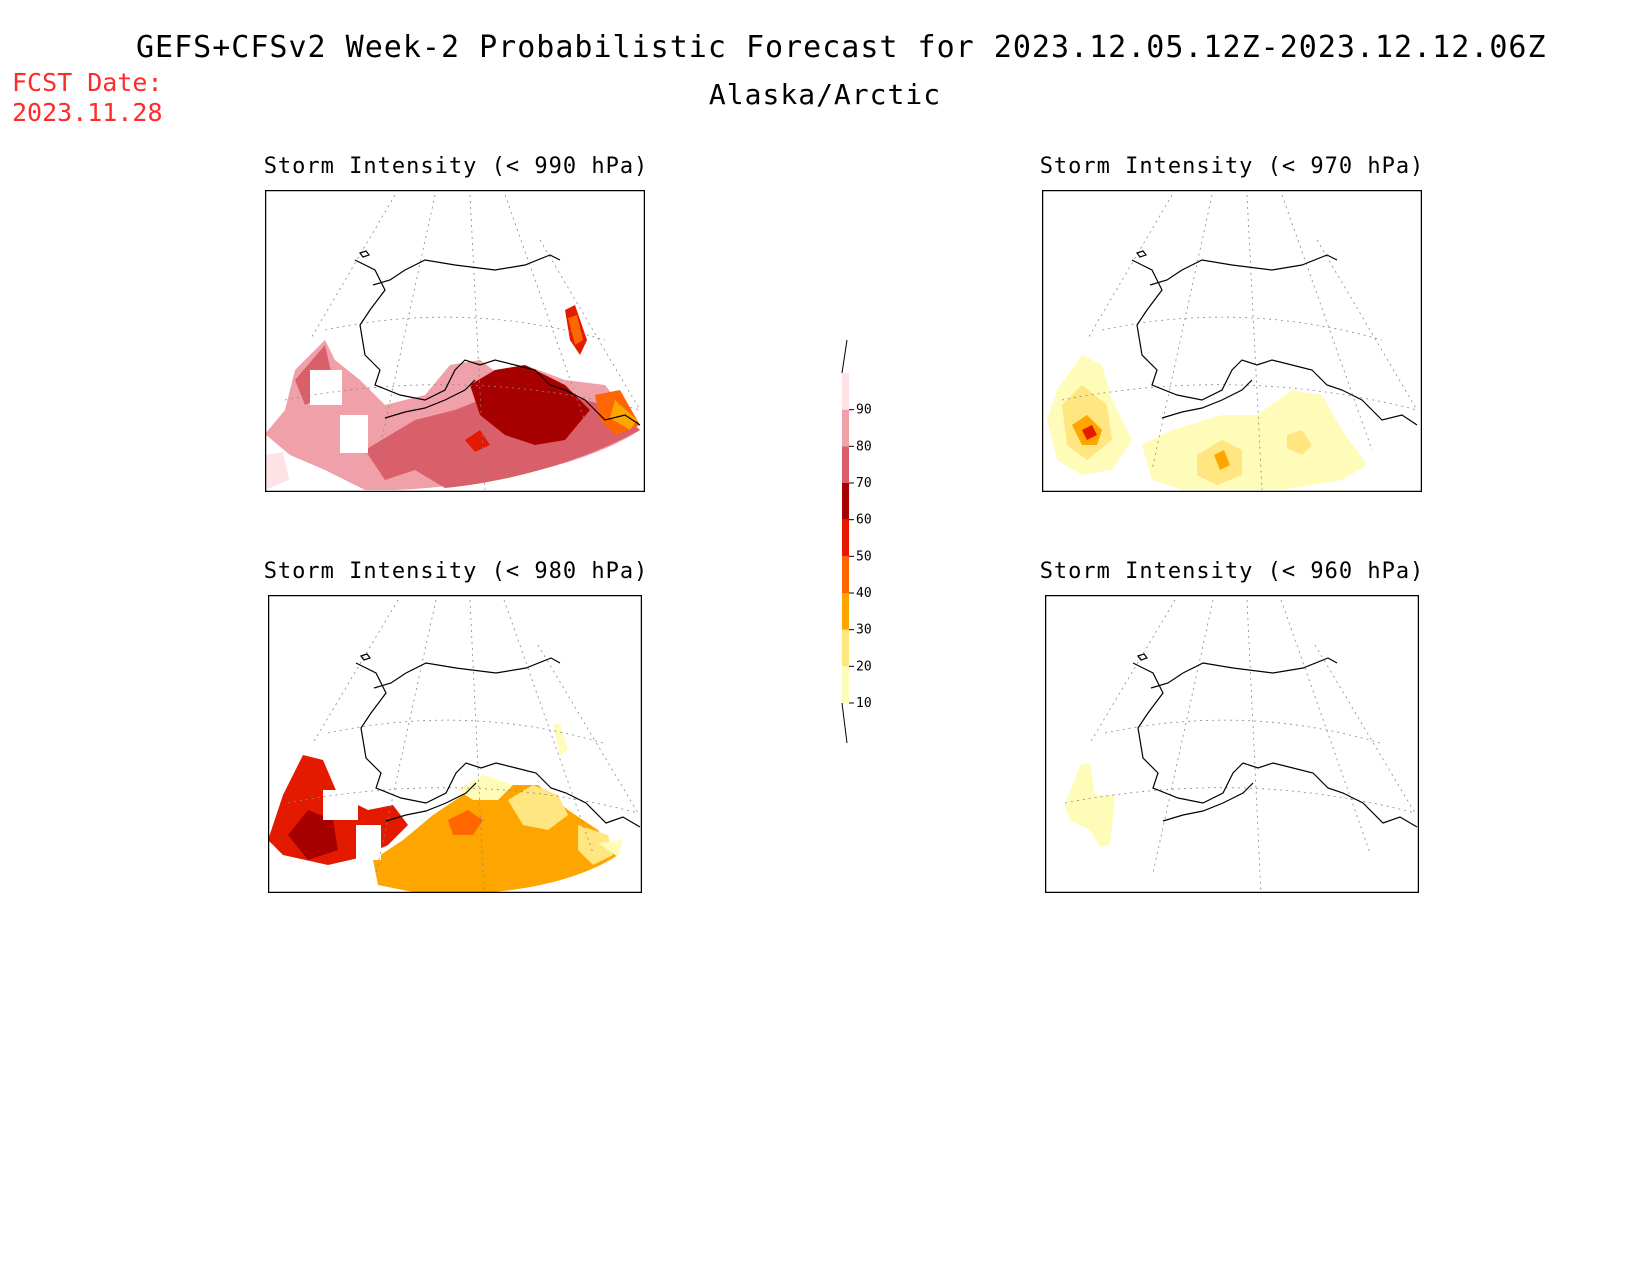 The height and width of the screenshot is (1275, 1650). I want to click on panel-title-970: Storm Intensity (< 970 hPa), so click(1232, 166).